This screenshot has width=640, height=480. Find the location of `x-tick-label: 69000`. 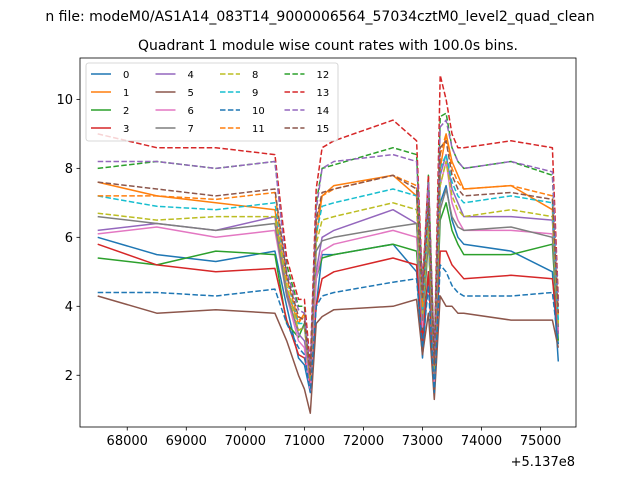

x-tick-label: 69000 is located at coordinates (186, 441).